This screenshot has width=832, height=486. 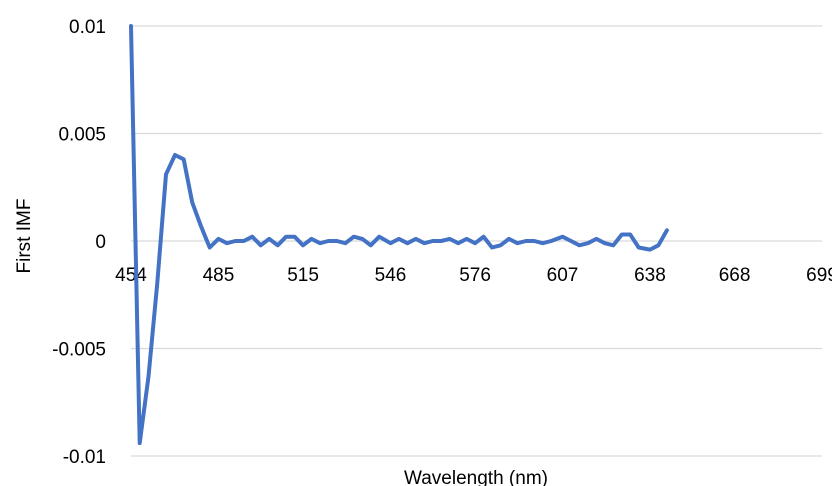 I want to click on x-tick-label: 515, so click(x=303, y=275).